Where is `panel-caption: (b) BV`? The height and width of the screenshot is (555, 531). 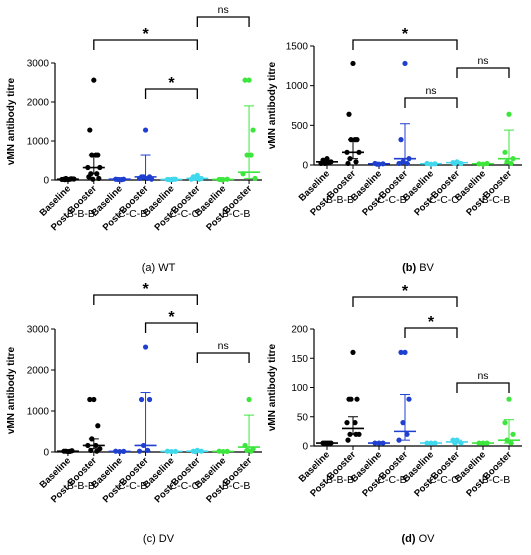 panel-caption: (b) BV is located at coordinates (418, 268).